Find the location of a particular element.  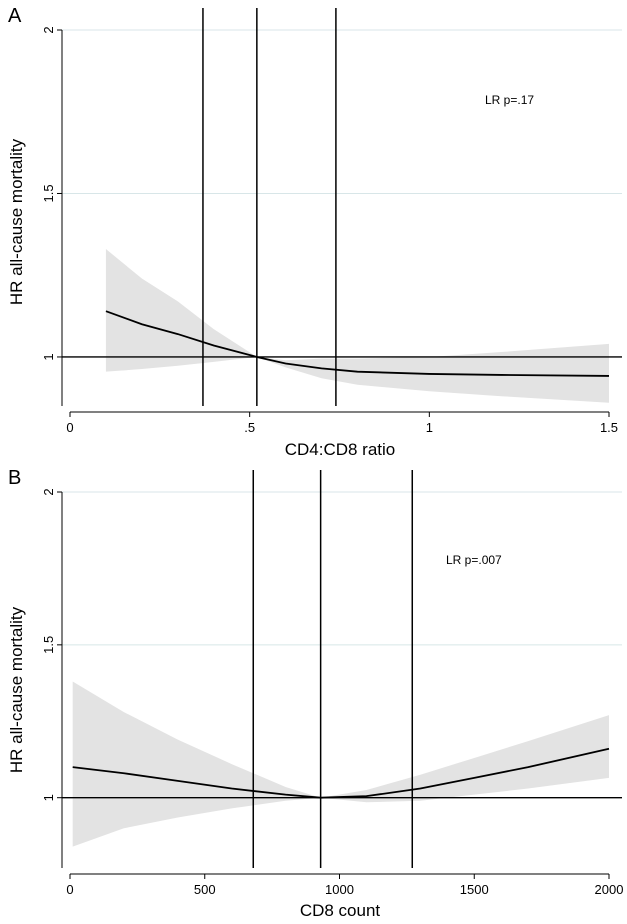

panel-b-x-tick-label: 0 is located at coordinates (69, 889).